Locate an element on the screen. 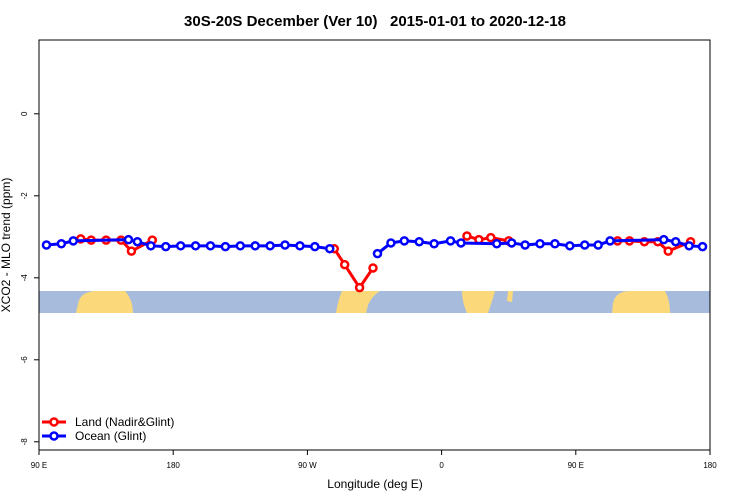 The height and width of the screenshot is (500, 750). legend-label: Ocean (Glint) is located at coordinates (110, 436).